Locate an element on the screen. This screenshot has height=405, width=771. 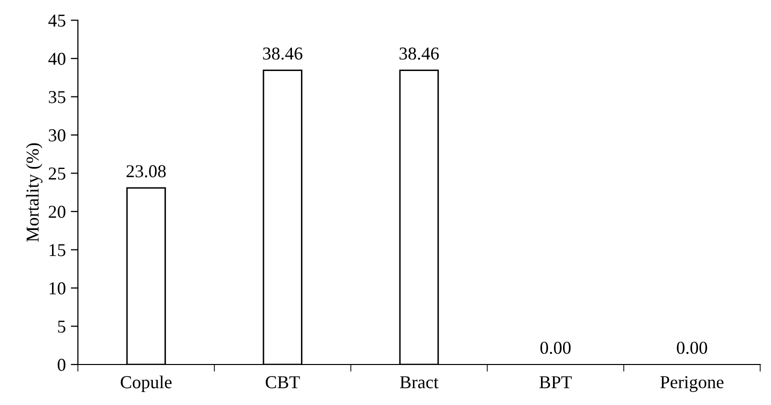
y-tick-label: 45 is located at coordinates (57, 20).